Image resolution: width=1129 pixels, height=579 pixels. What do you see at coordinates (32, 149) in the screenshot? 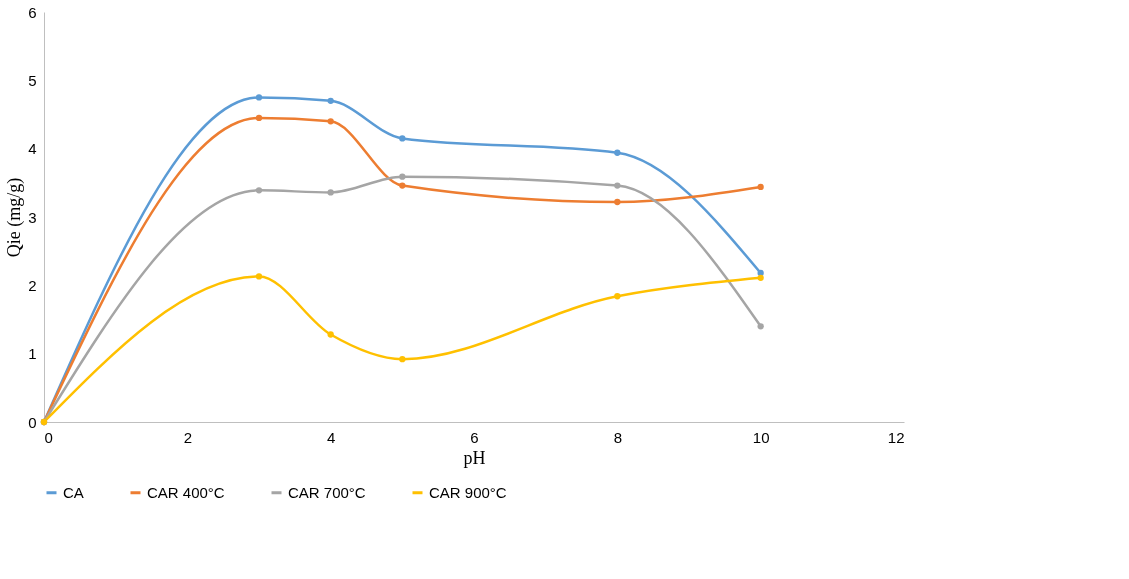
I see `y-tick-label: 4` at bounding box center [32, 149].